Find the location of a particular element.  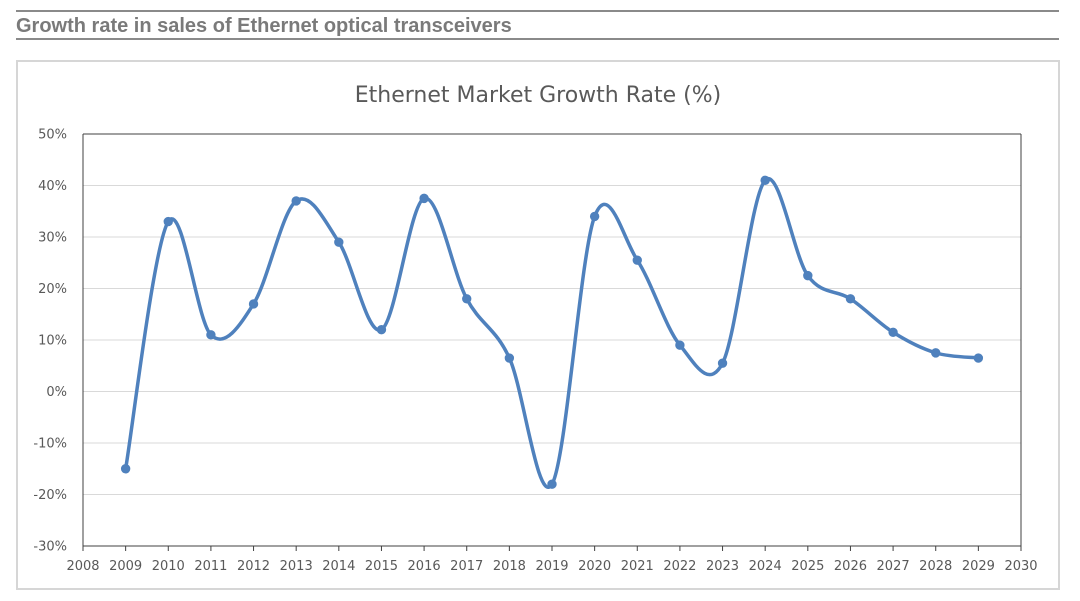

x-tick-label: 2029 is located at coordinates (978, 566).